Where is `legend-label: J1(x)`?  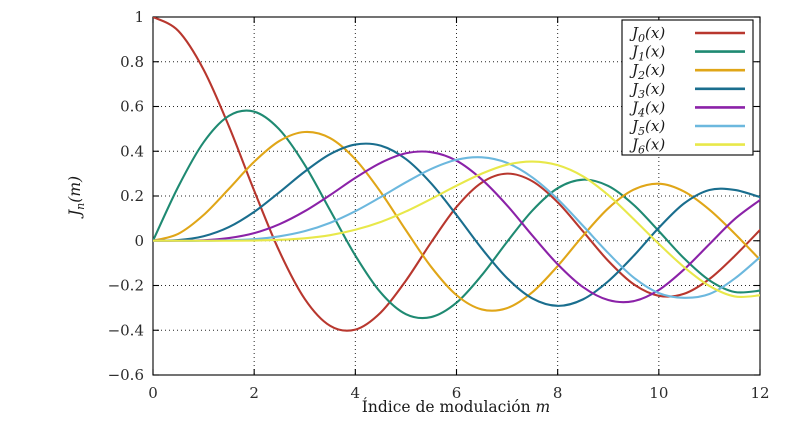
legend-label: J1(x) is located at coordinates (647, 53).